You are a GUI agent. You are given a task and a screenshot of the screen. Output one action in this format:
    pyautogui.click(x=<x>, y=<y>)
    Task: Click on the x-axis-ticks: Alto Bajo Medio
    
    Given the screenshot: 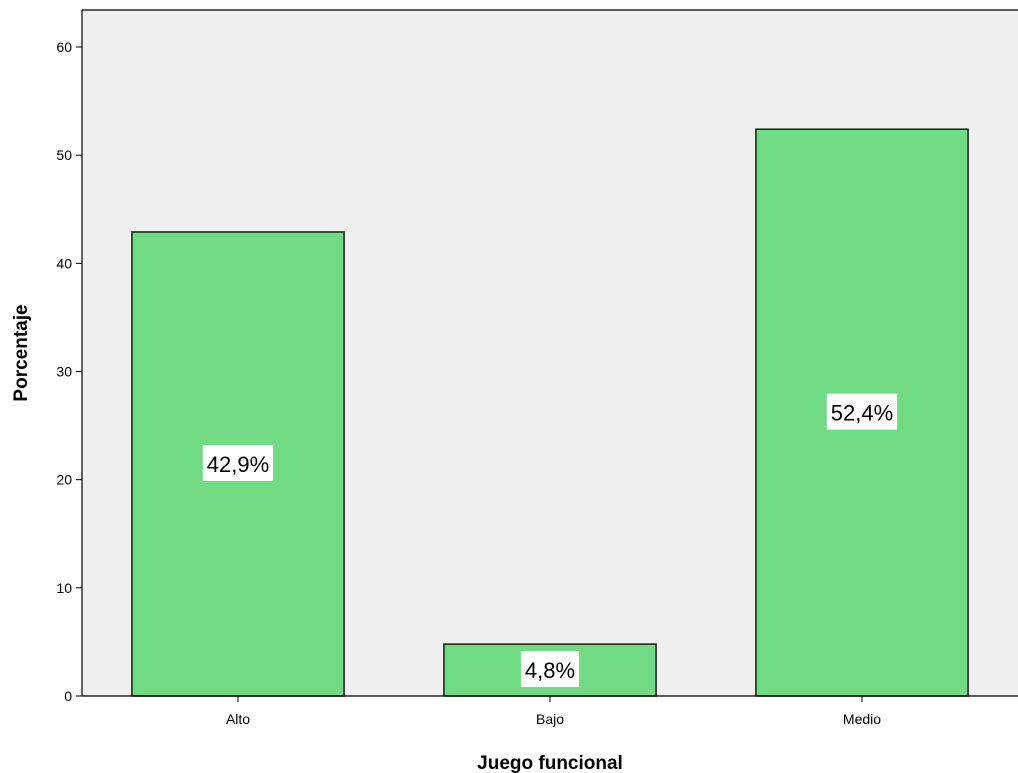 What is the action you would take?
    pyautogui.click(x=553, y=711)
    